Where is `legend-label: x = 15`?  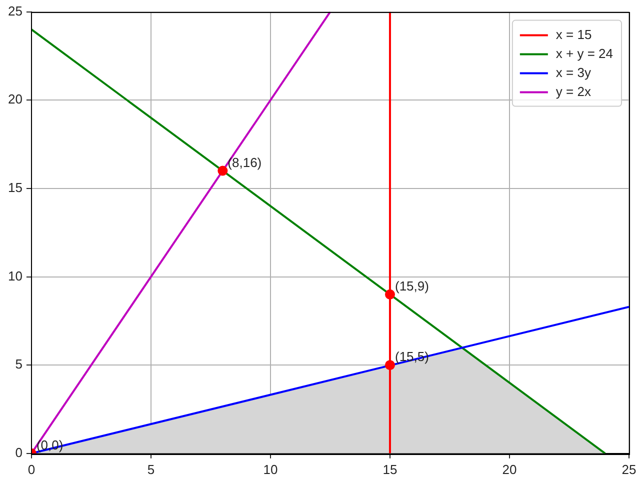 legend-label: x = 15 is located at coordinates (574, 34).